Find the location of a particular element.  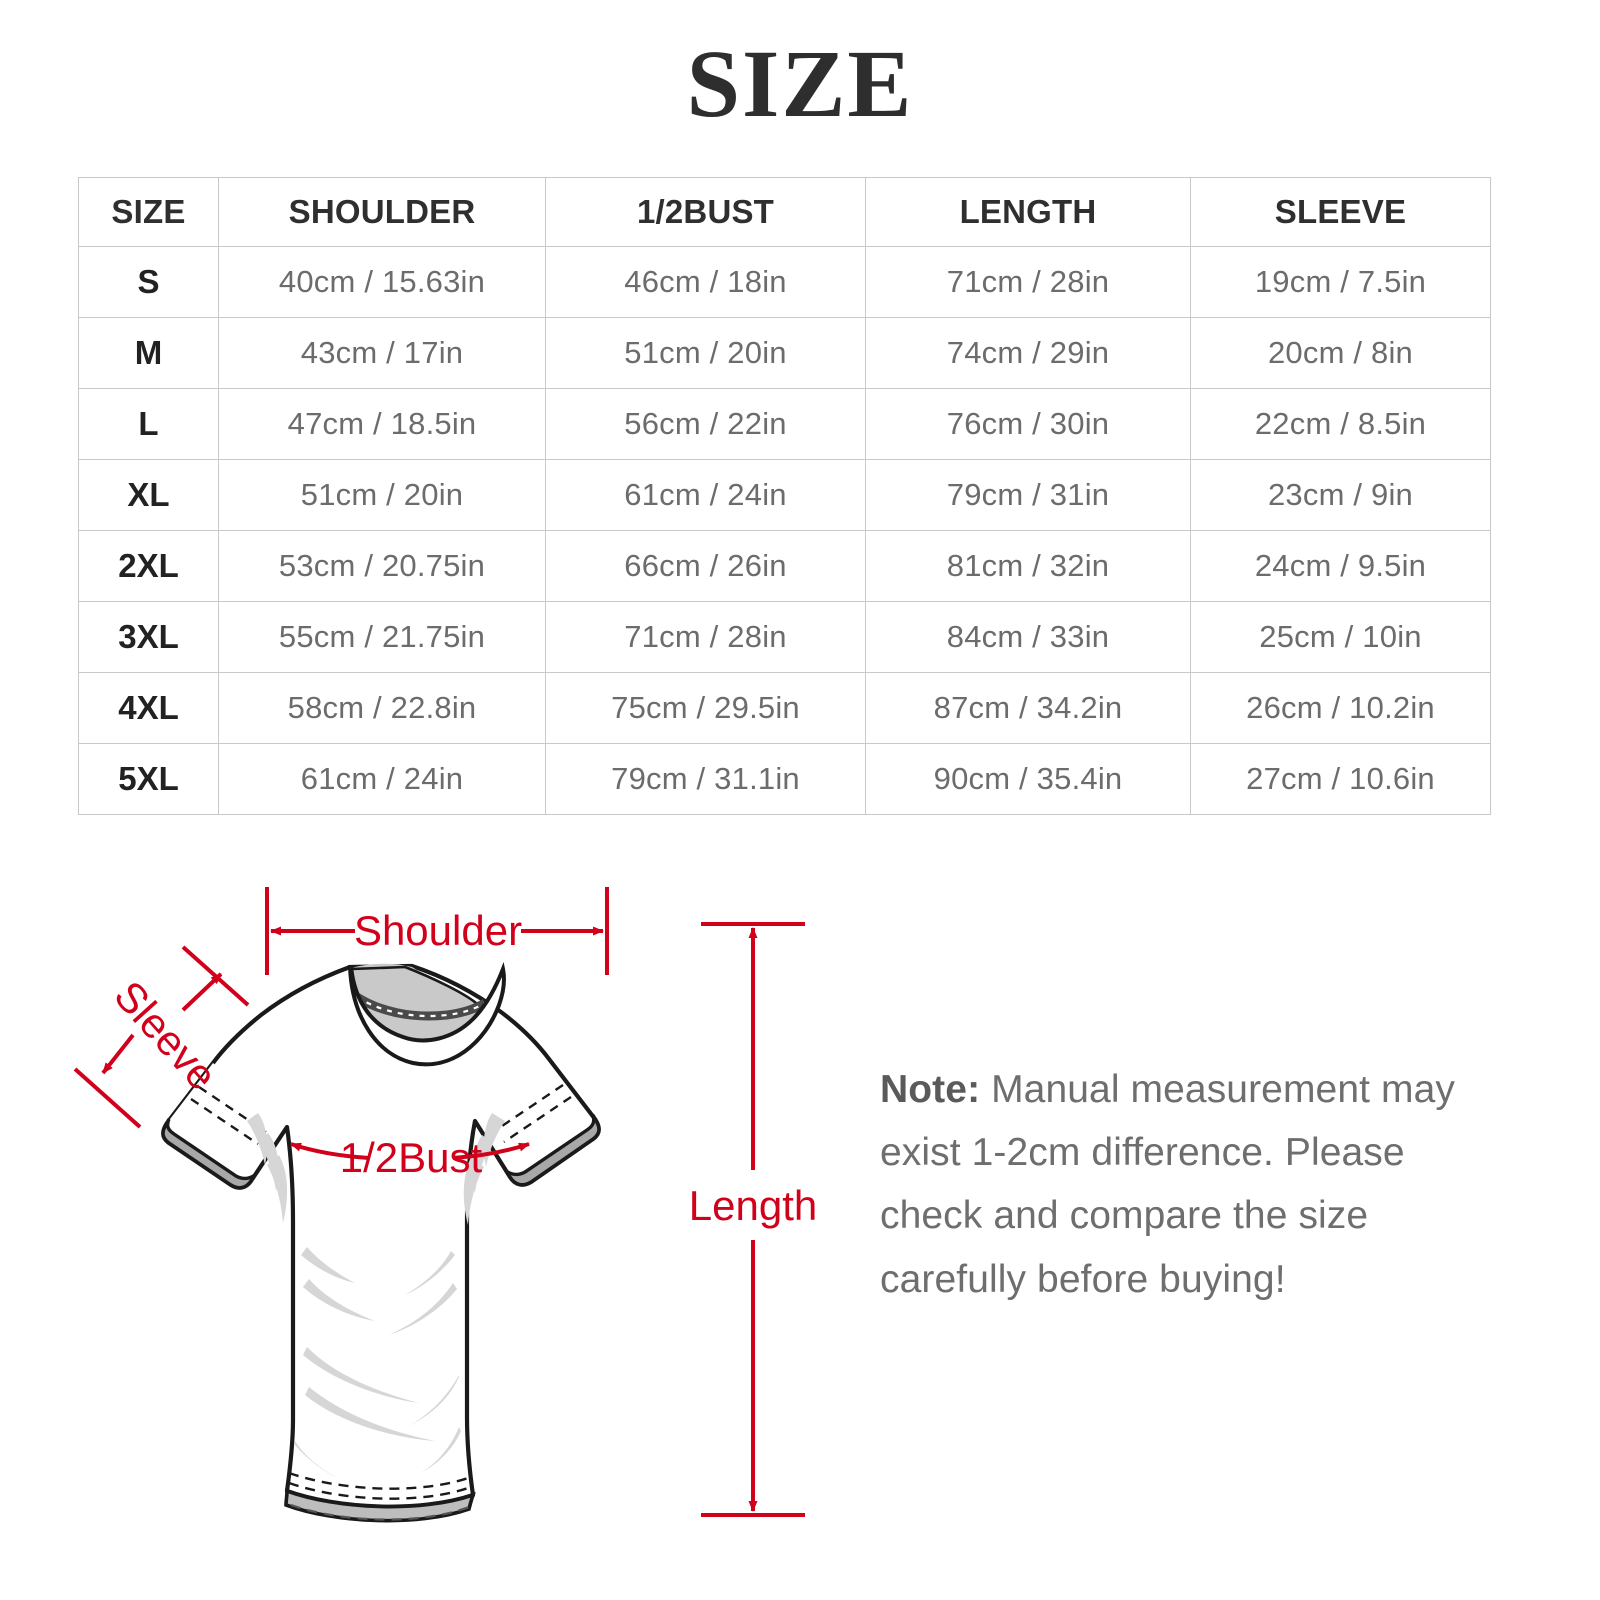

cell-shoulder: 51cm / 20in is located at coordinates (382, 495).